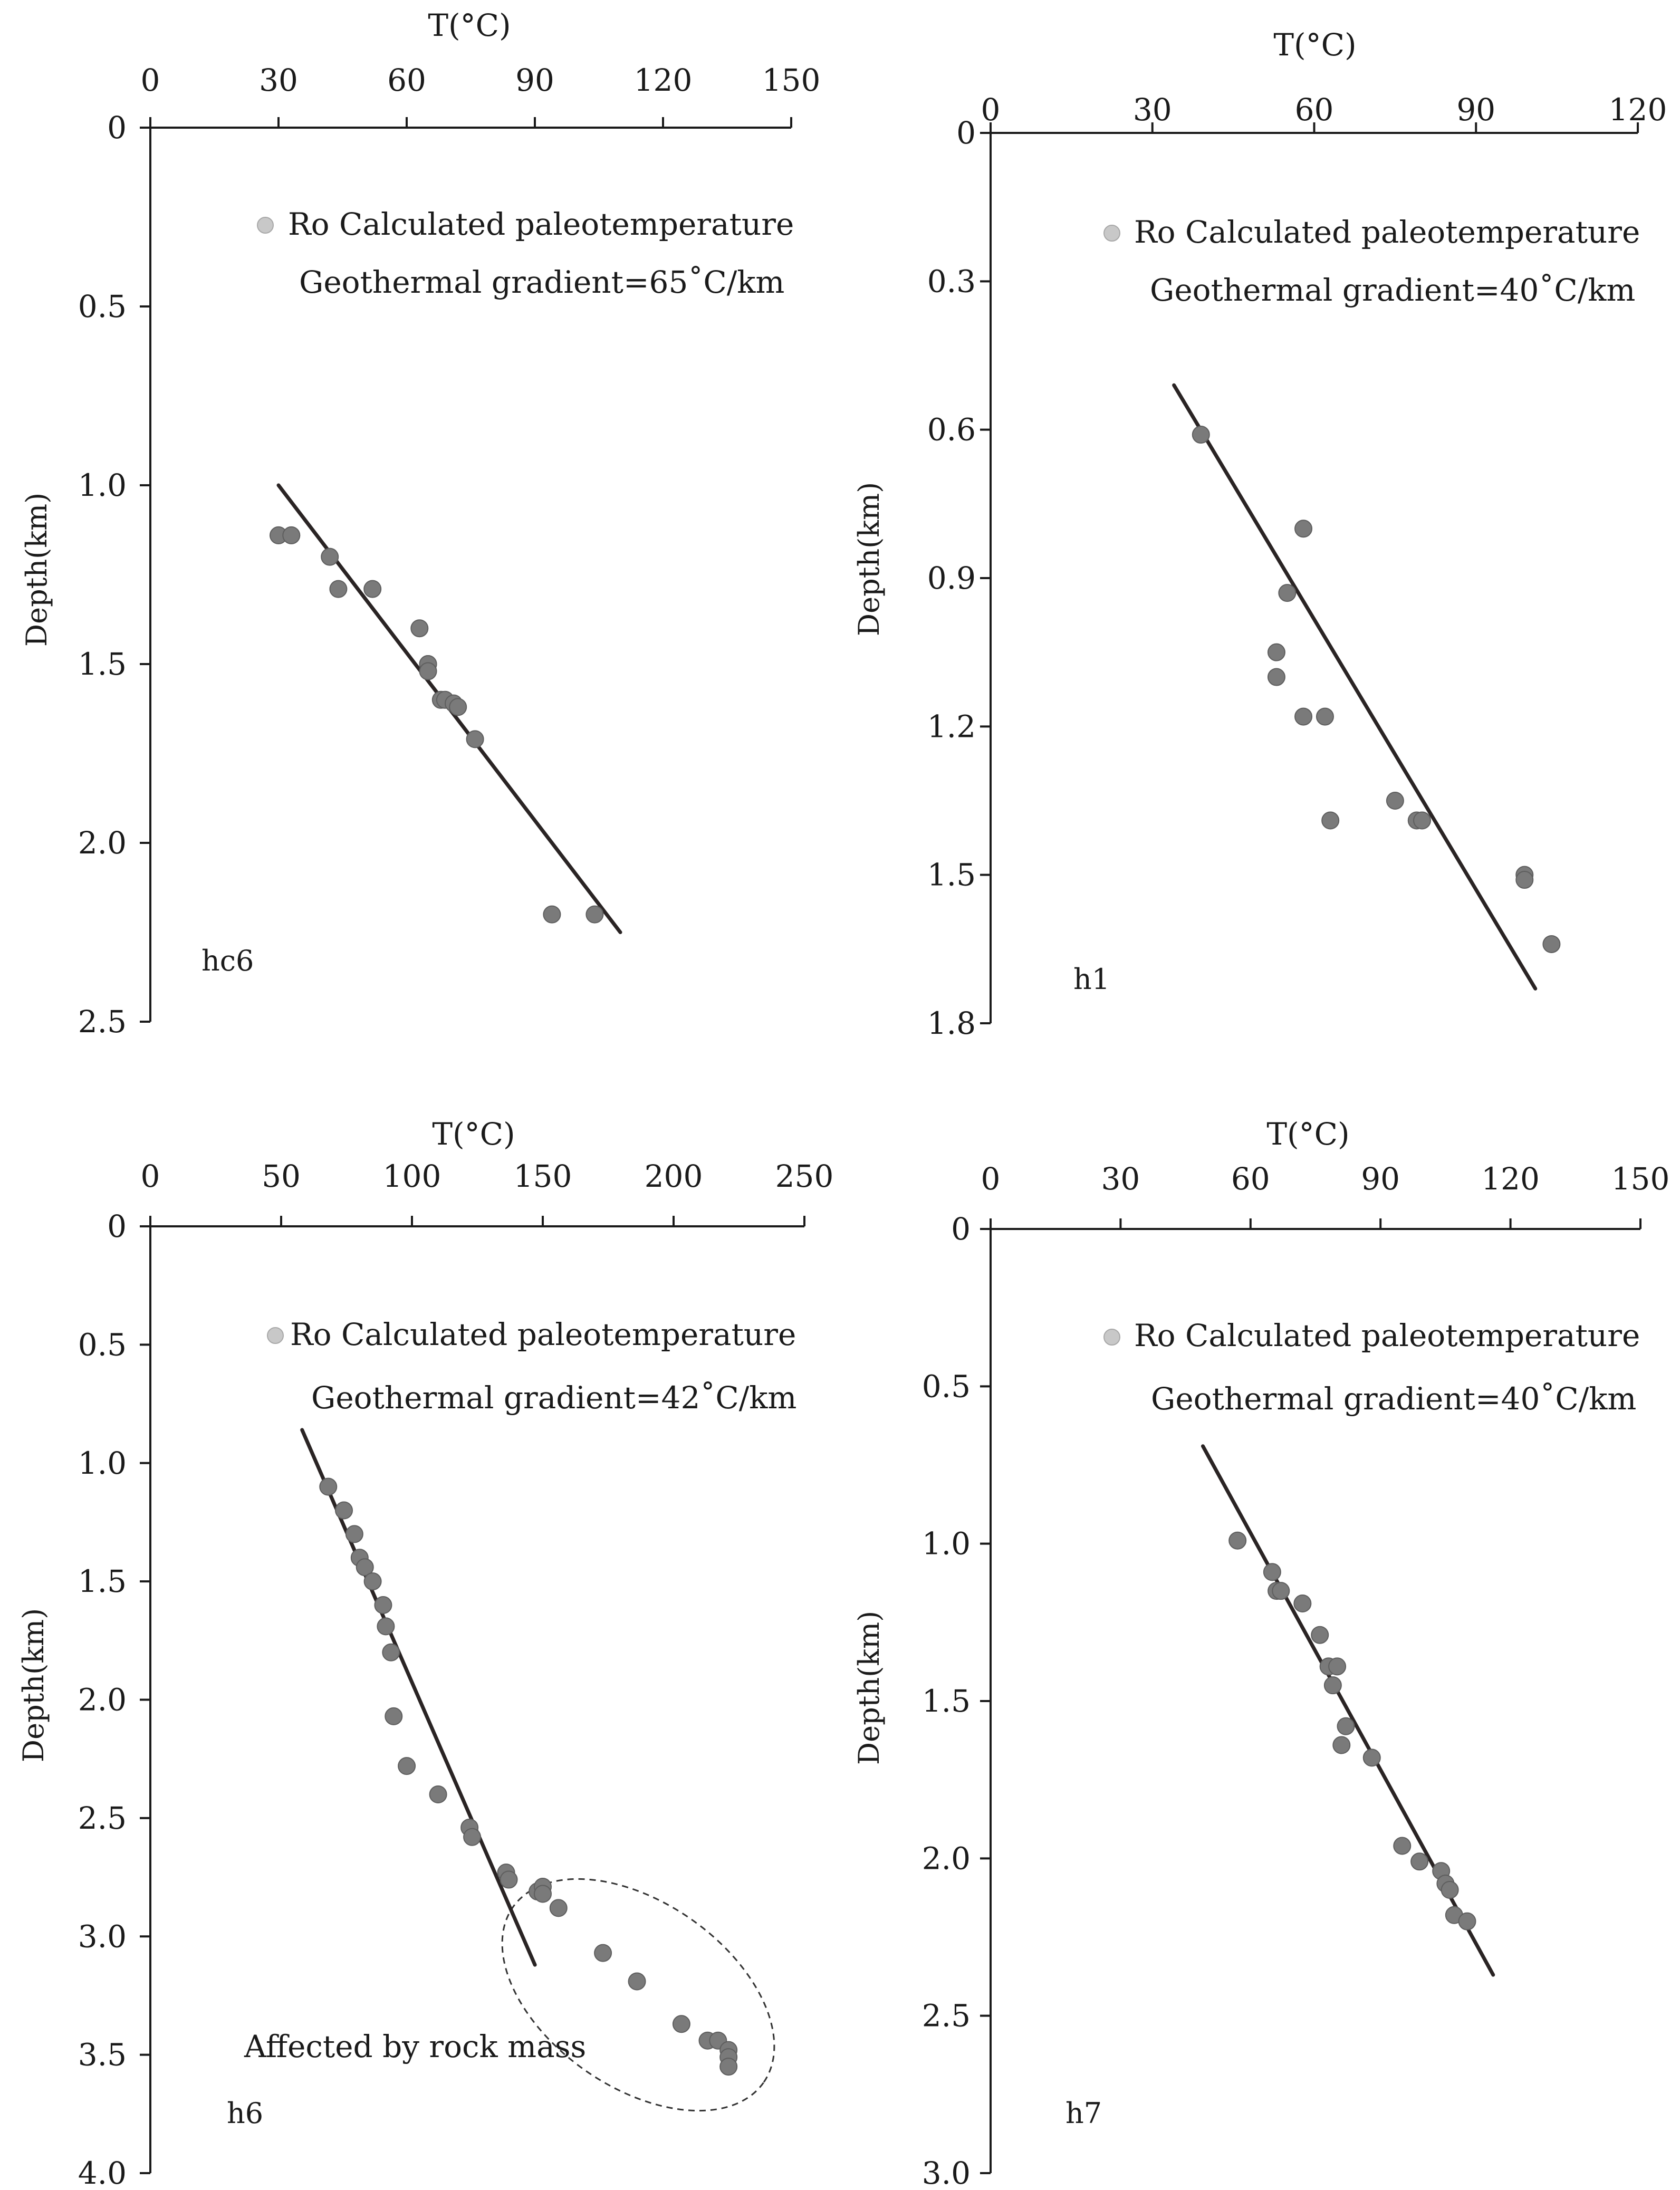 Image resolution: width=1680 pixels, height=2190 pixels. I want to click on y-tick-label: 3.5, so click(102, 2055).